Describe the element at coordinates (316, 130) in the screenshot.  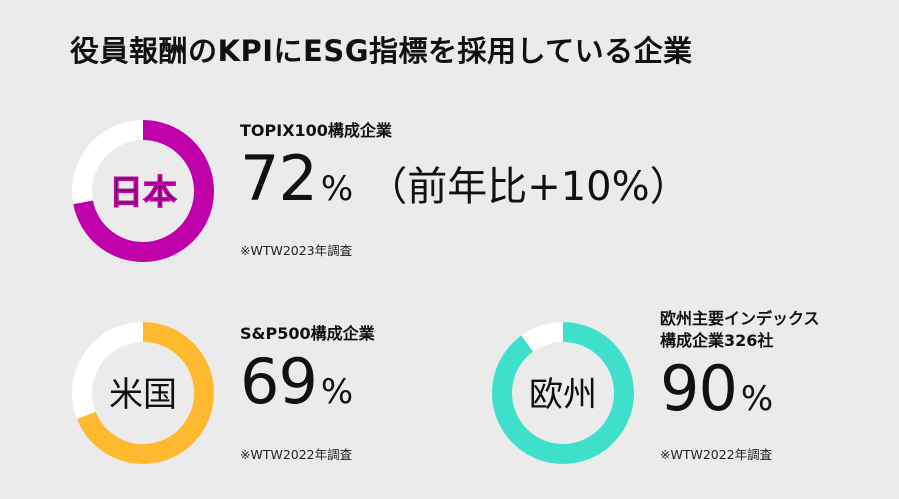
I see `caption-japan: TOPIX100構成企業` at that location.